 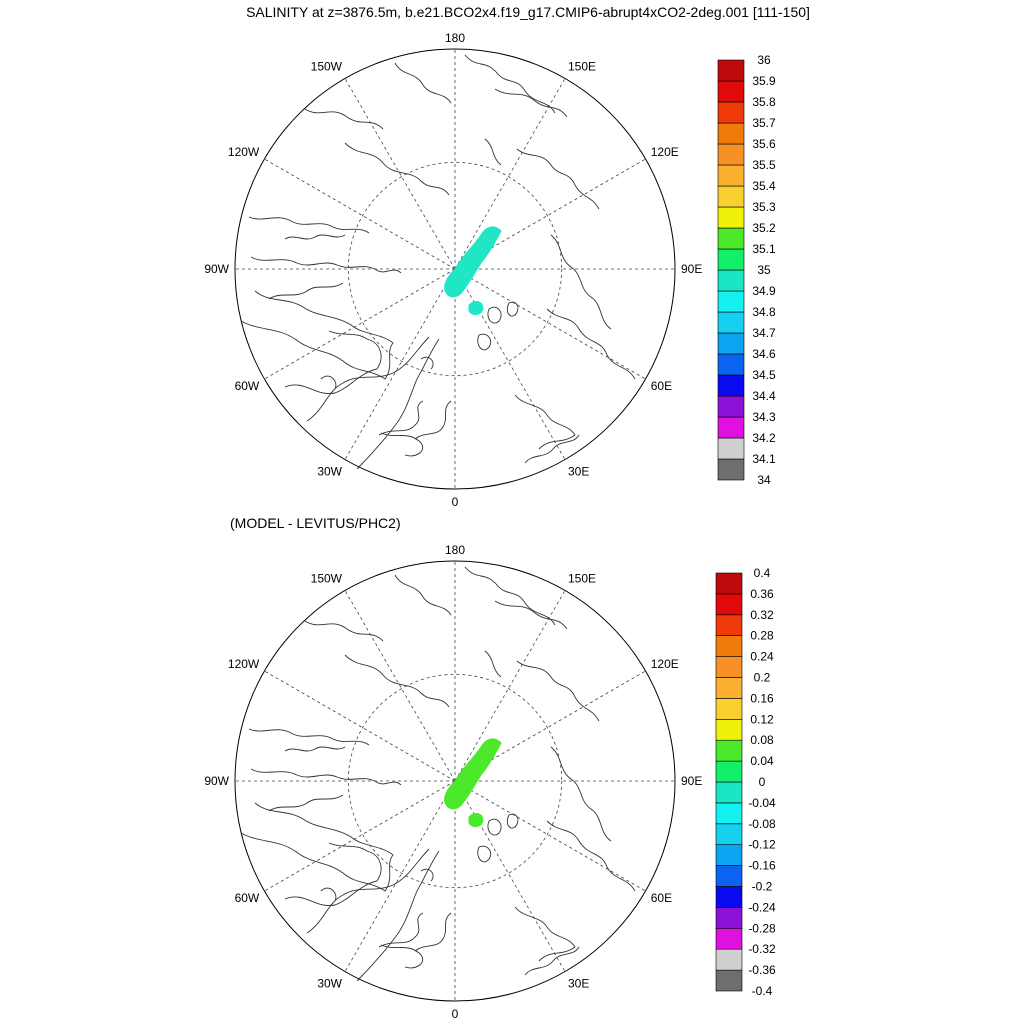 I want to click on longitude-label: 30W, so click(x=329, y=984).